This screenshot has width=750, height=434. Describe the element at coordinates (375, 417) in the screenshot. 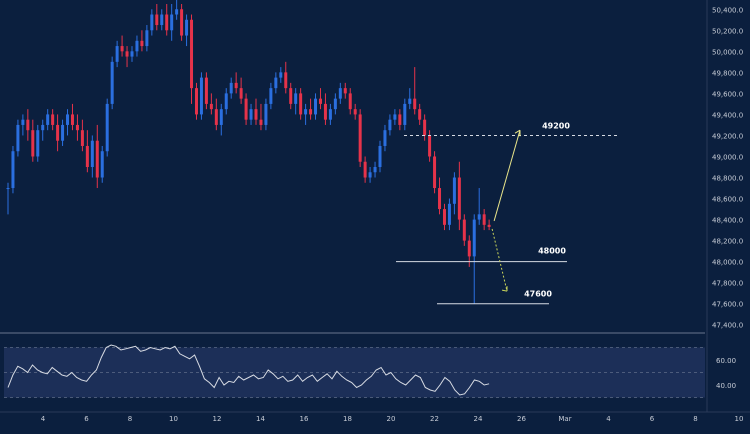

I see `time-axis: 468101214161820222426Mar468101518` at that location.